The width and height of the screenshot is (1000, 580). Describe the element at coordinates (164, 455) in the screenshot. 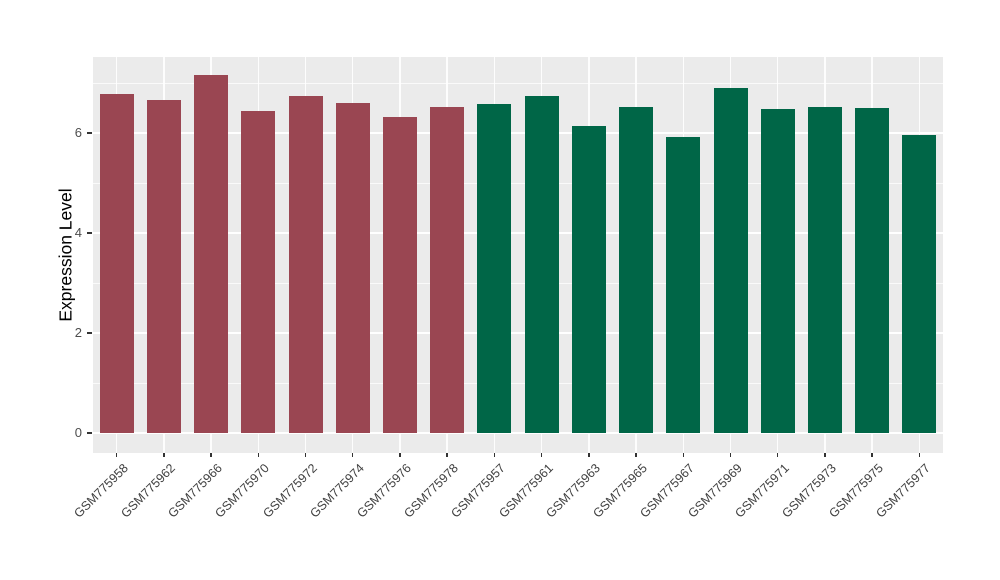

I see `x-tick-GSM775962` at that location.